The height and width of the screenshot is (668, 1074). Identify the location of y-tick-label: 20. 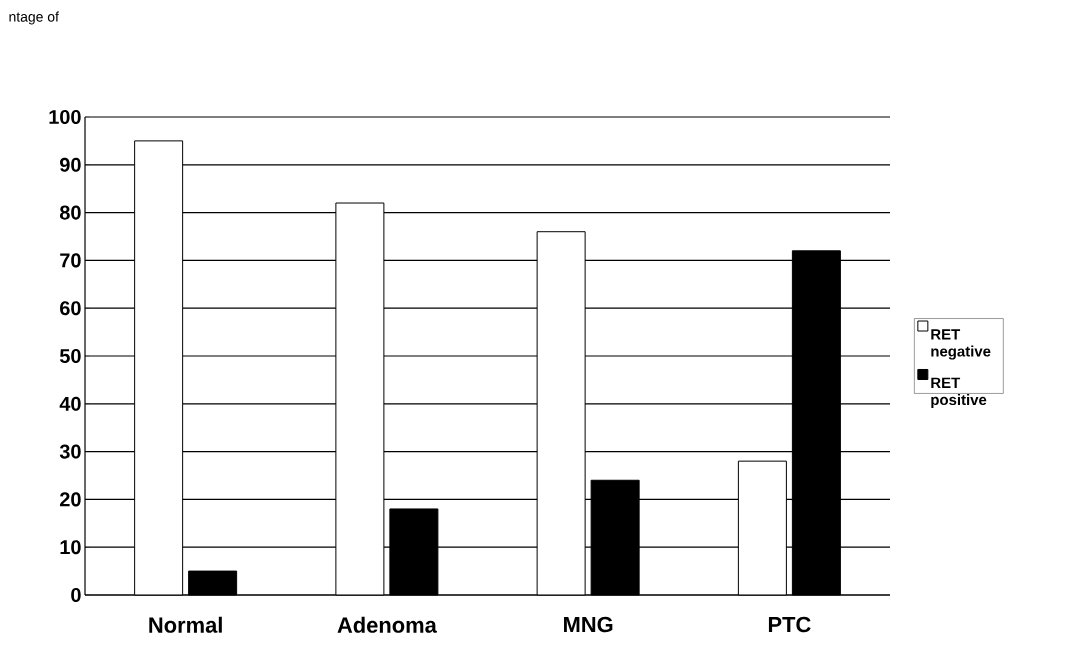
(70, 499).